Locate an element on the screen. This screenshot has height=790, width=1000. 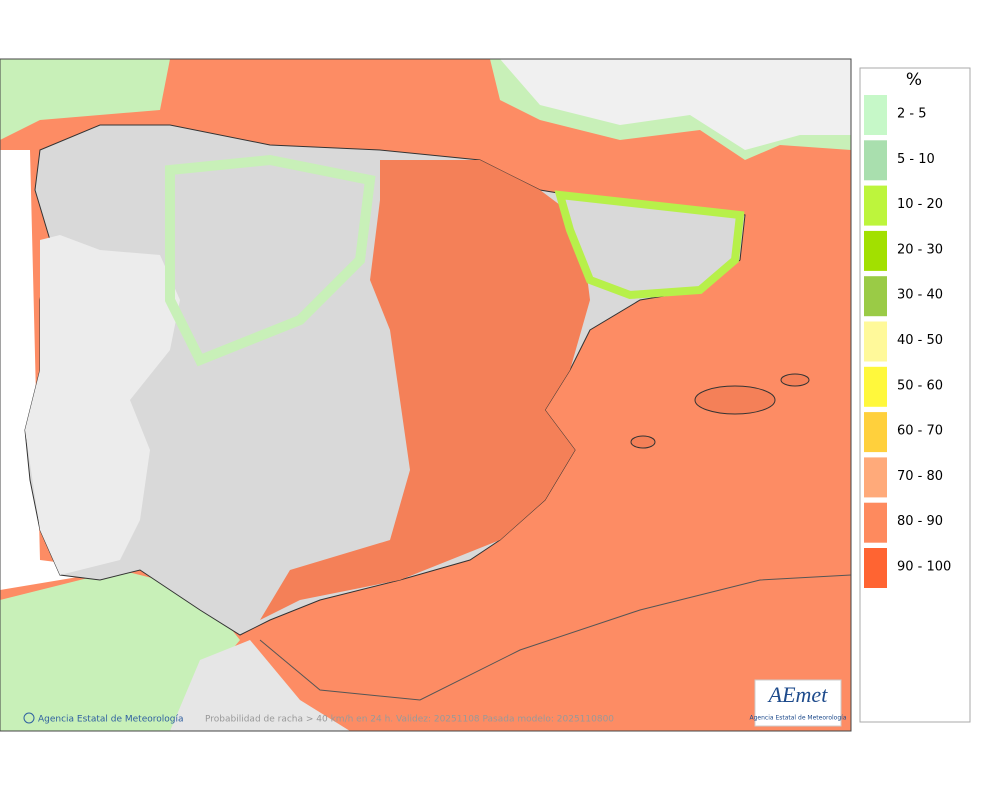
logo-box is located at coordinates (798, 703).